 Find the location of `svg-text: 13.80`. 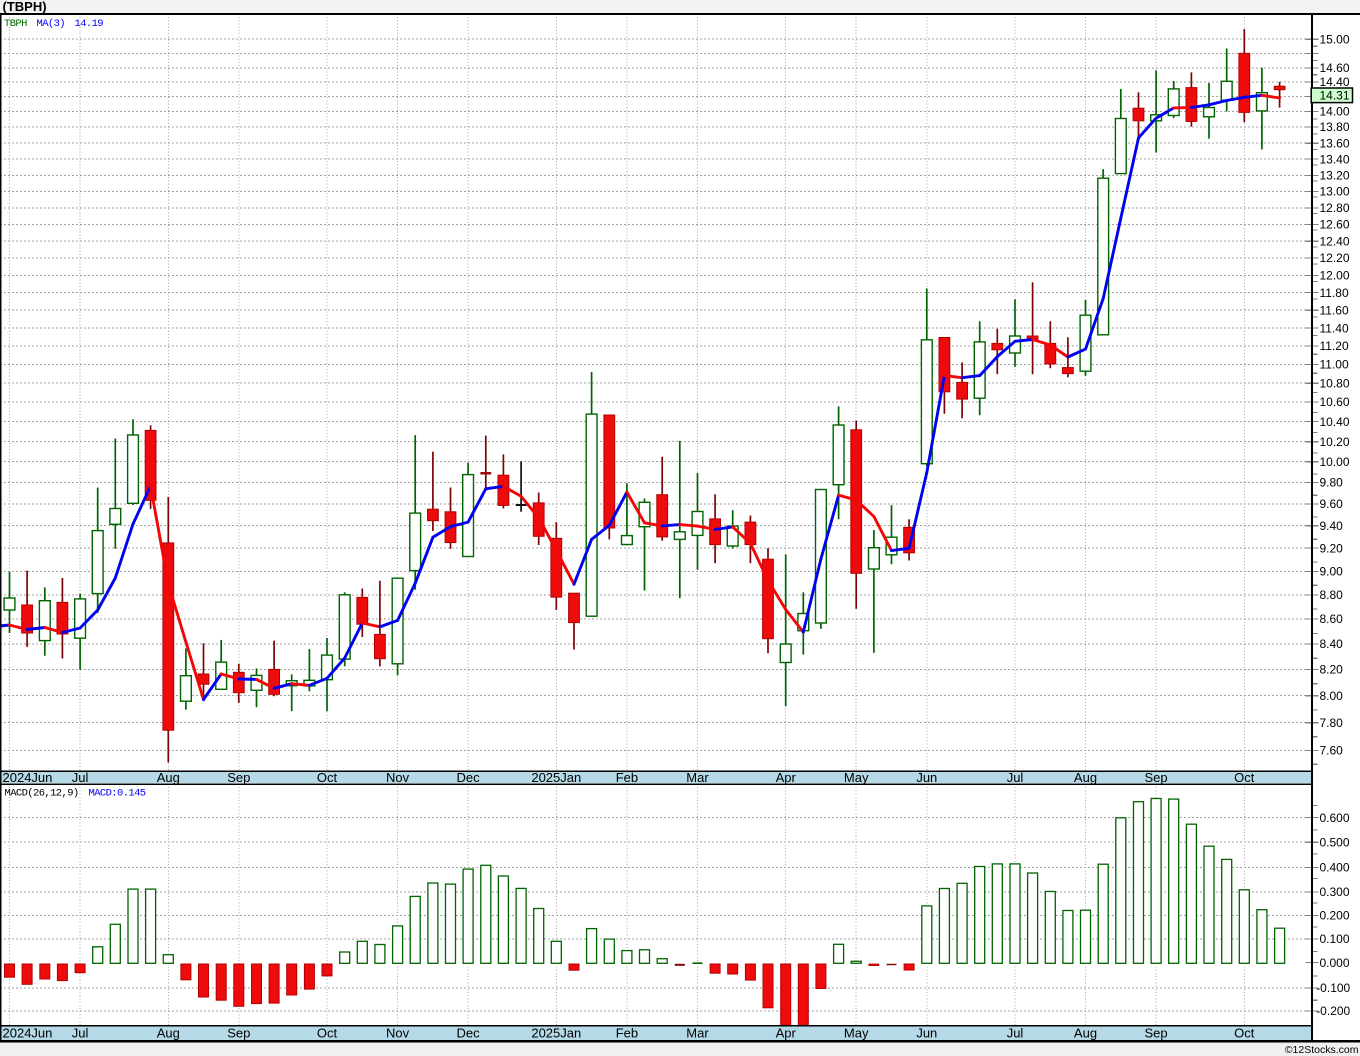

svg-text: 13.80 is located at coordinates (1335, 127).